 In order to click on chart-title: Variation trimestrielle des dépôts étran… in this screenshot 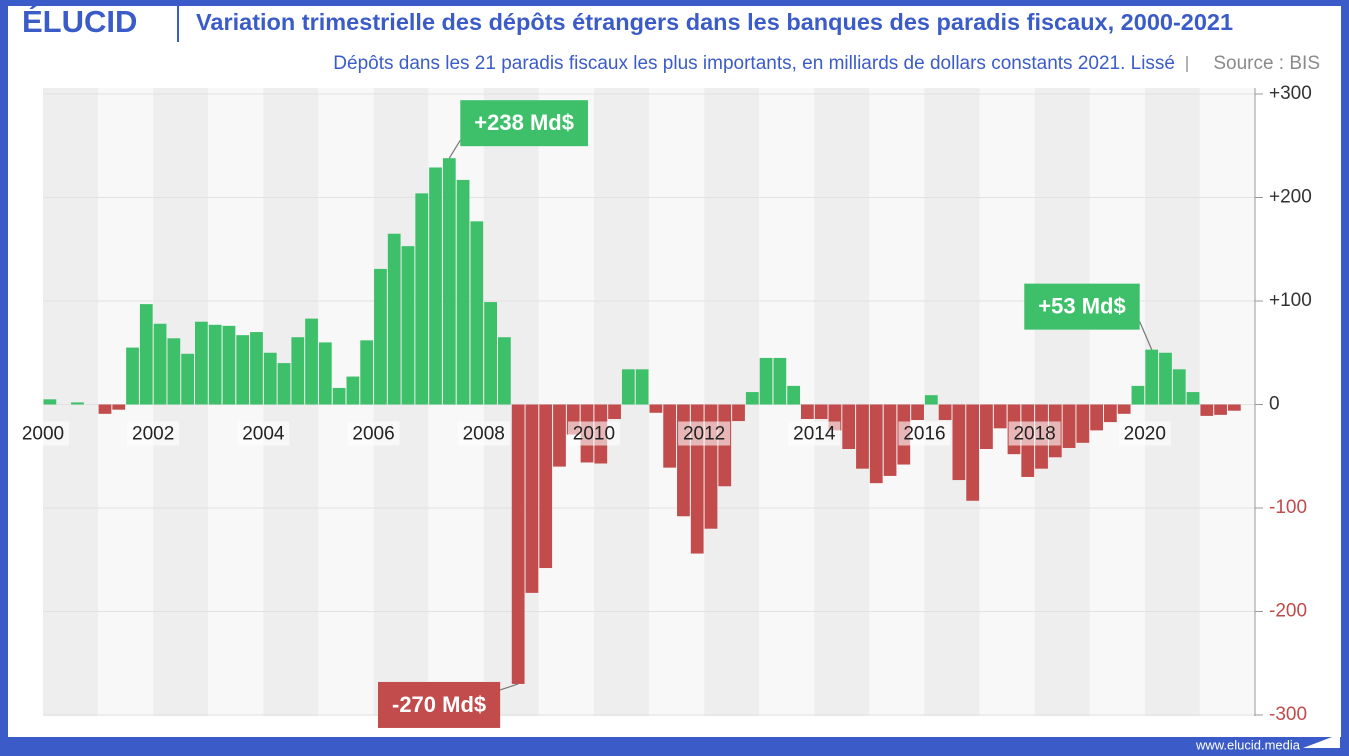, I will do `click(714, 22)`.